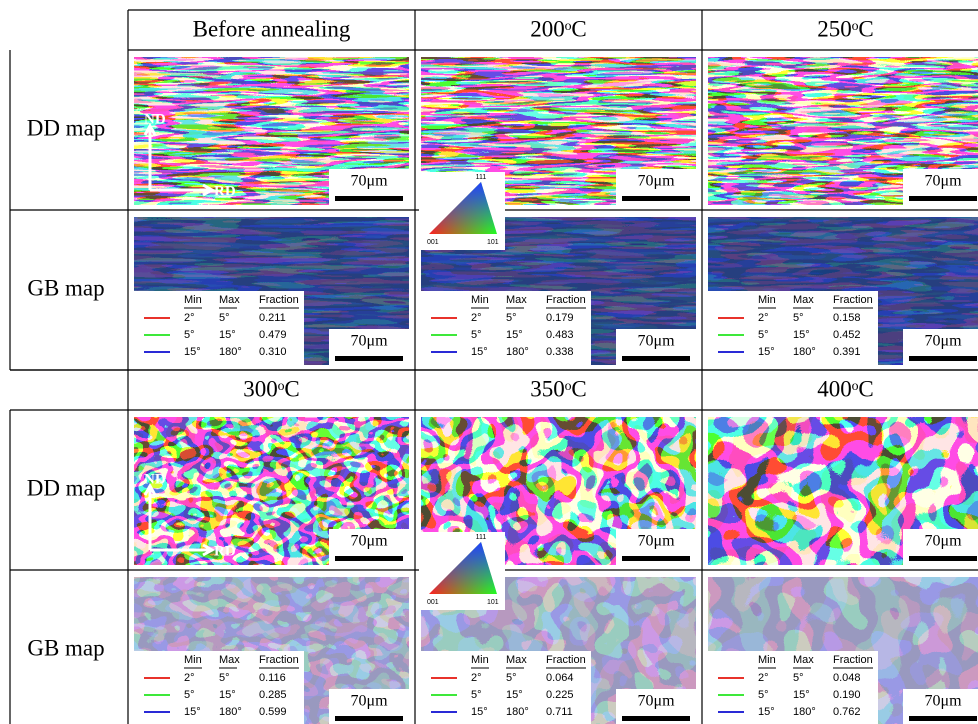 Image resolution: width=978 pixels, height=724 pixels. Describe the element at coordinates (845, 388) in the screenshot. I see `column-header: 400ᵒC` at that location.